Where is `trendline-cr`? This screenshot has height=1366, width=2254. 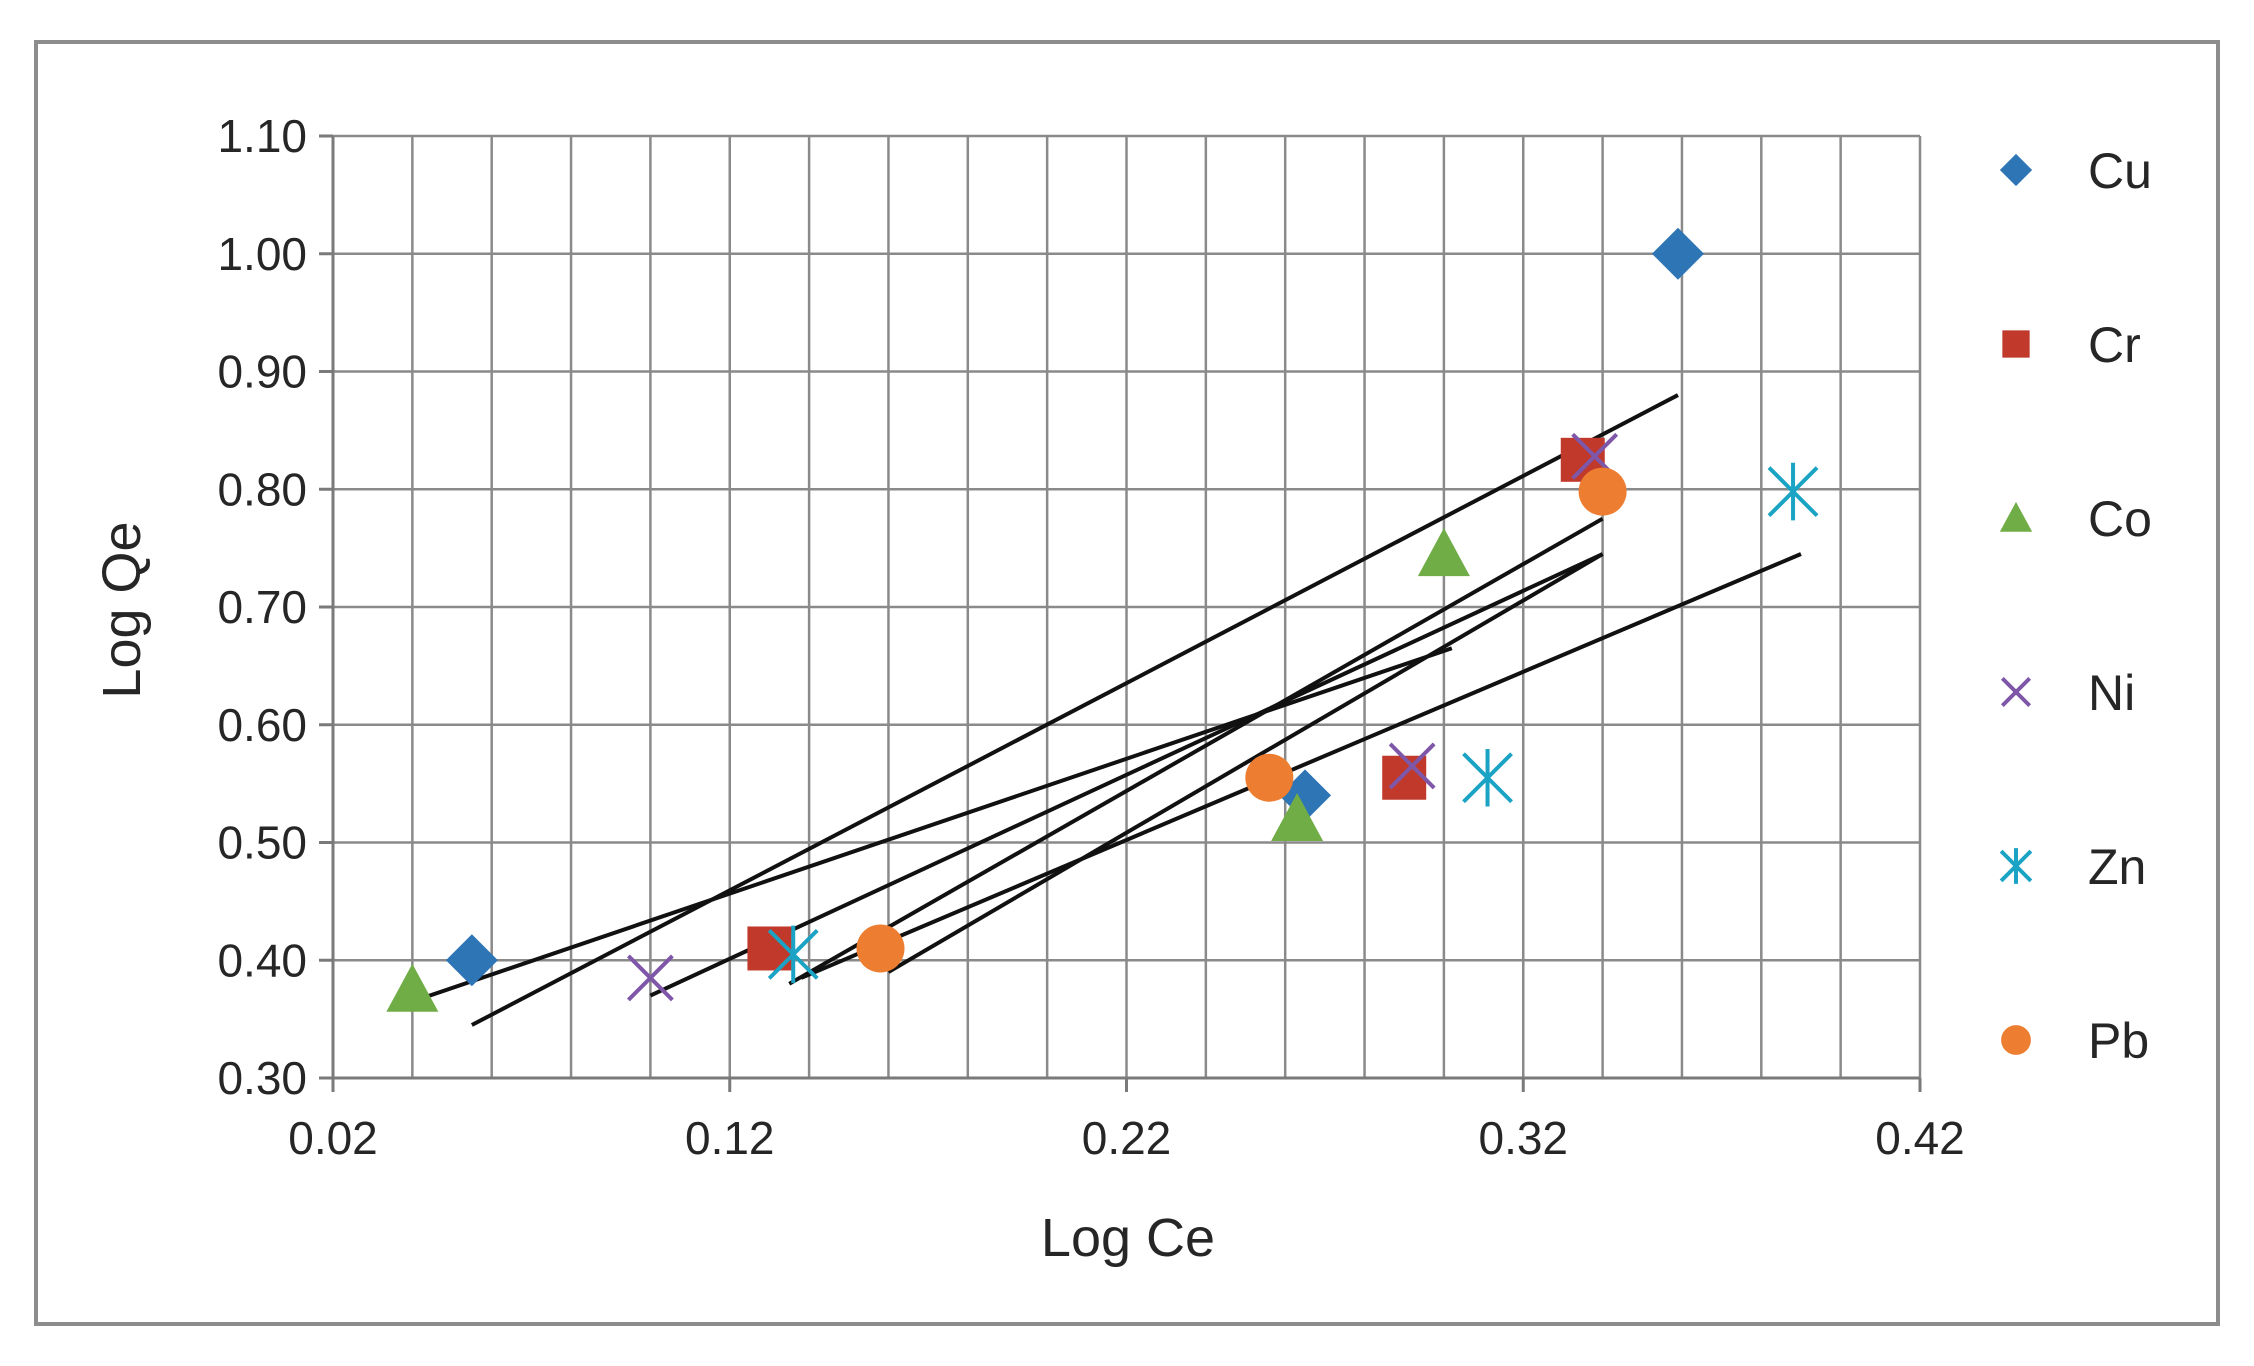 trendline-cr is located at coordinates (1126, 775).